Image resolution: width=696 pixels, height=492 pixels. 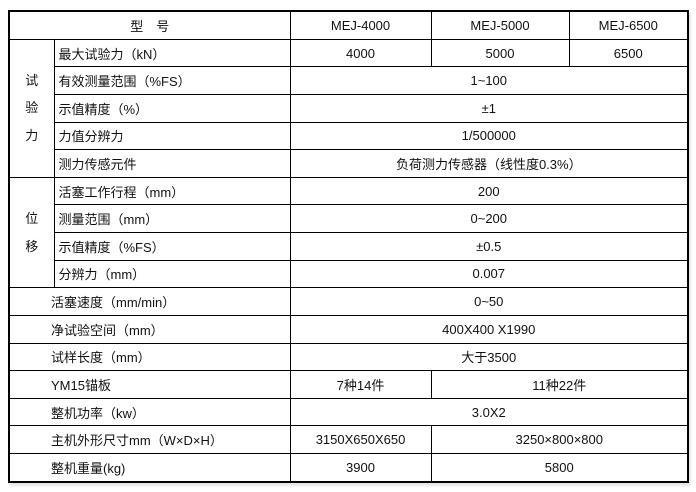 I want to click on group-force-char: 试, so click(x=32, y=80).